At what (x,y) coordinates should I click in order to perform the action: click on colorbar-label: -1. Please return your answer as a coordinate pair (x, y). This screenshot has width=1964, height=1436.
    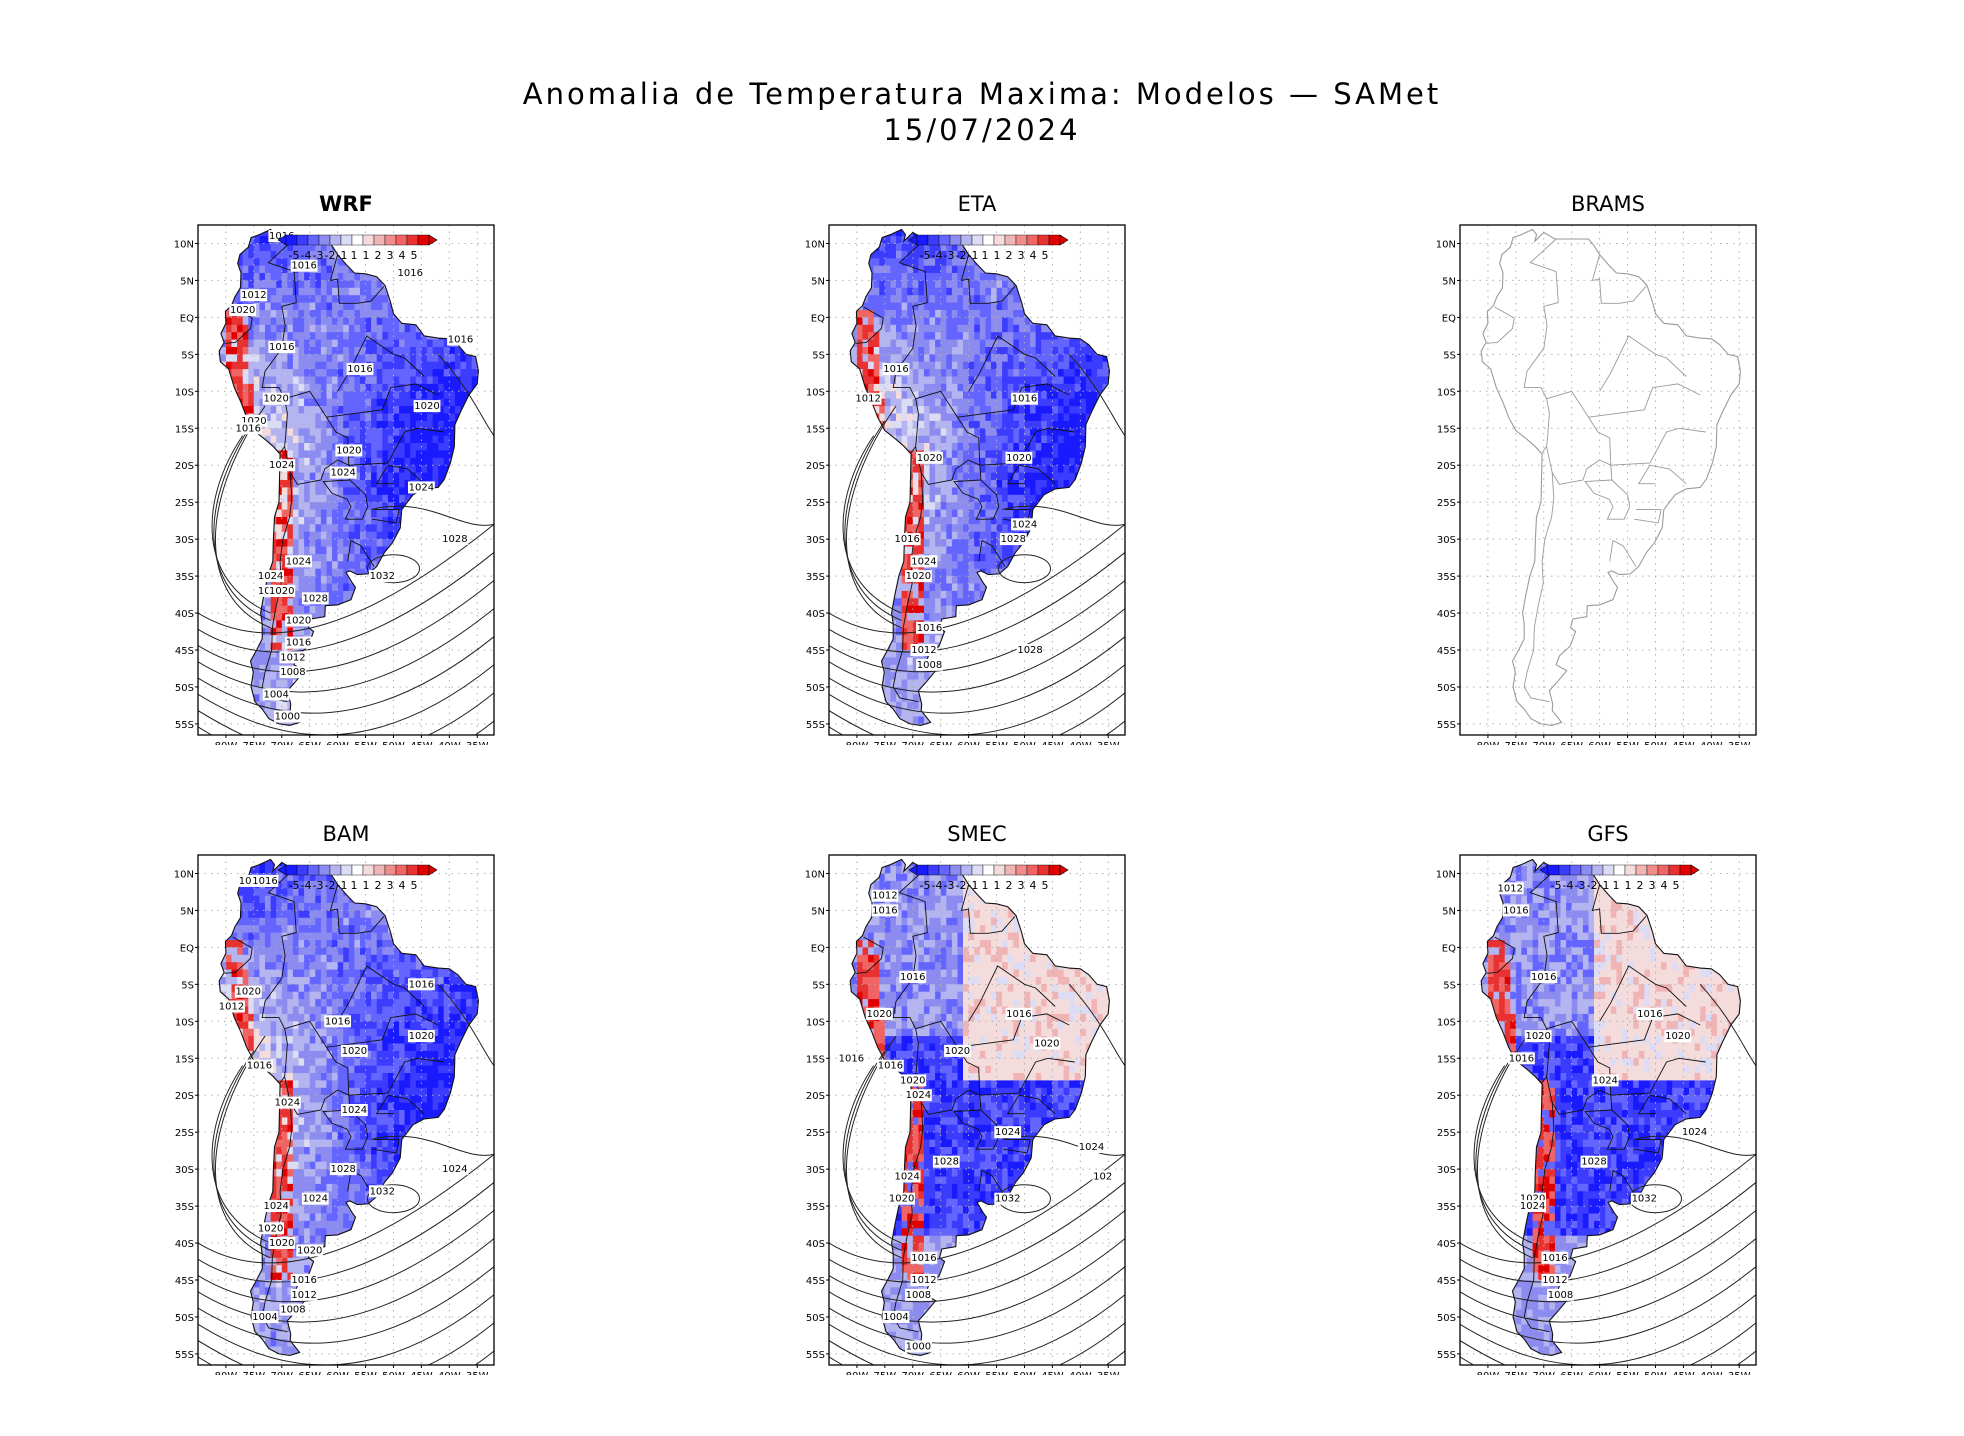
    Looking at the image, I should click on (1604, 885).